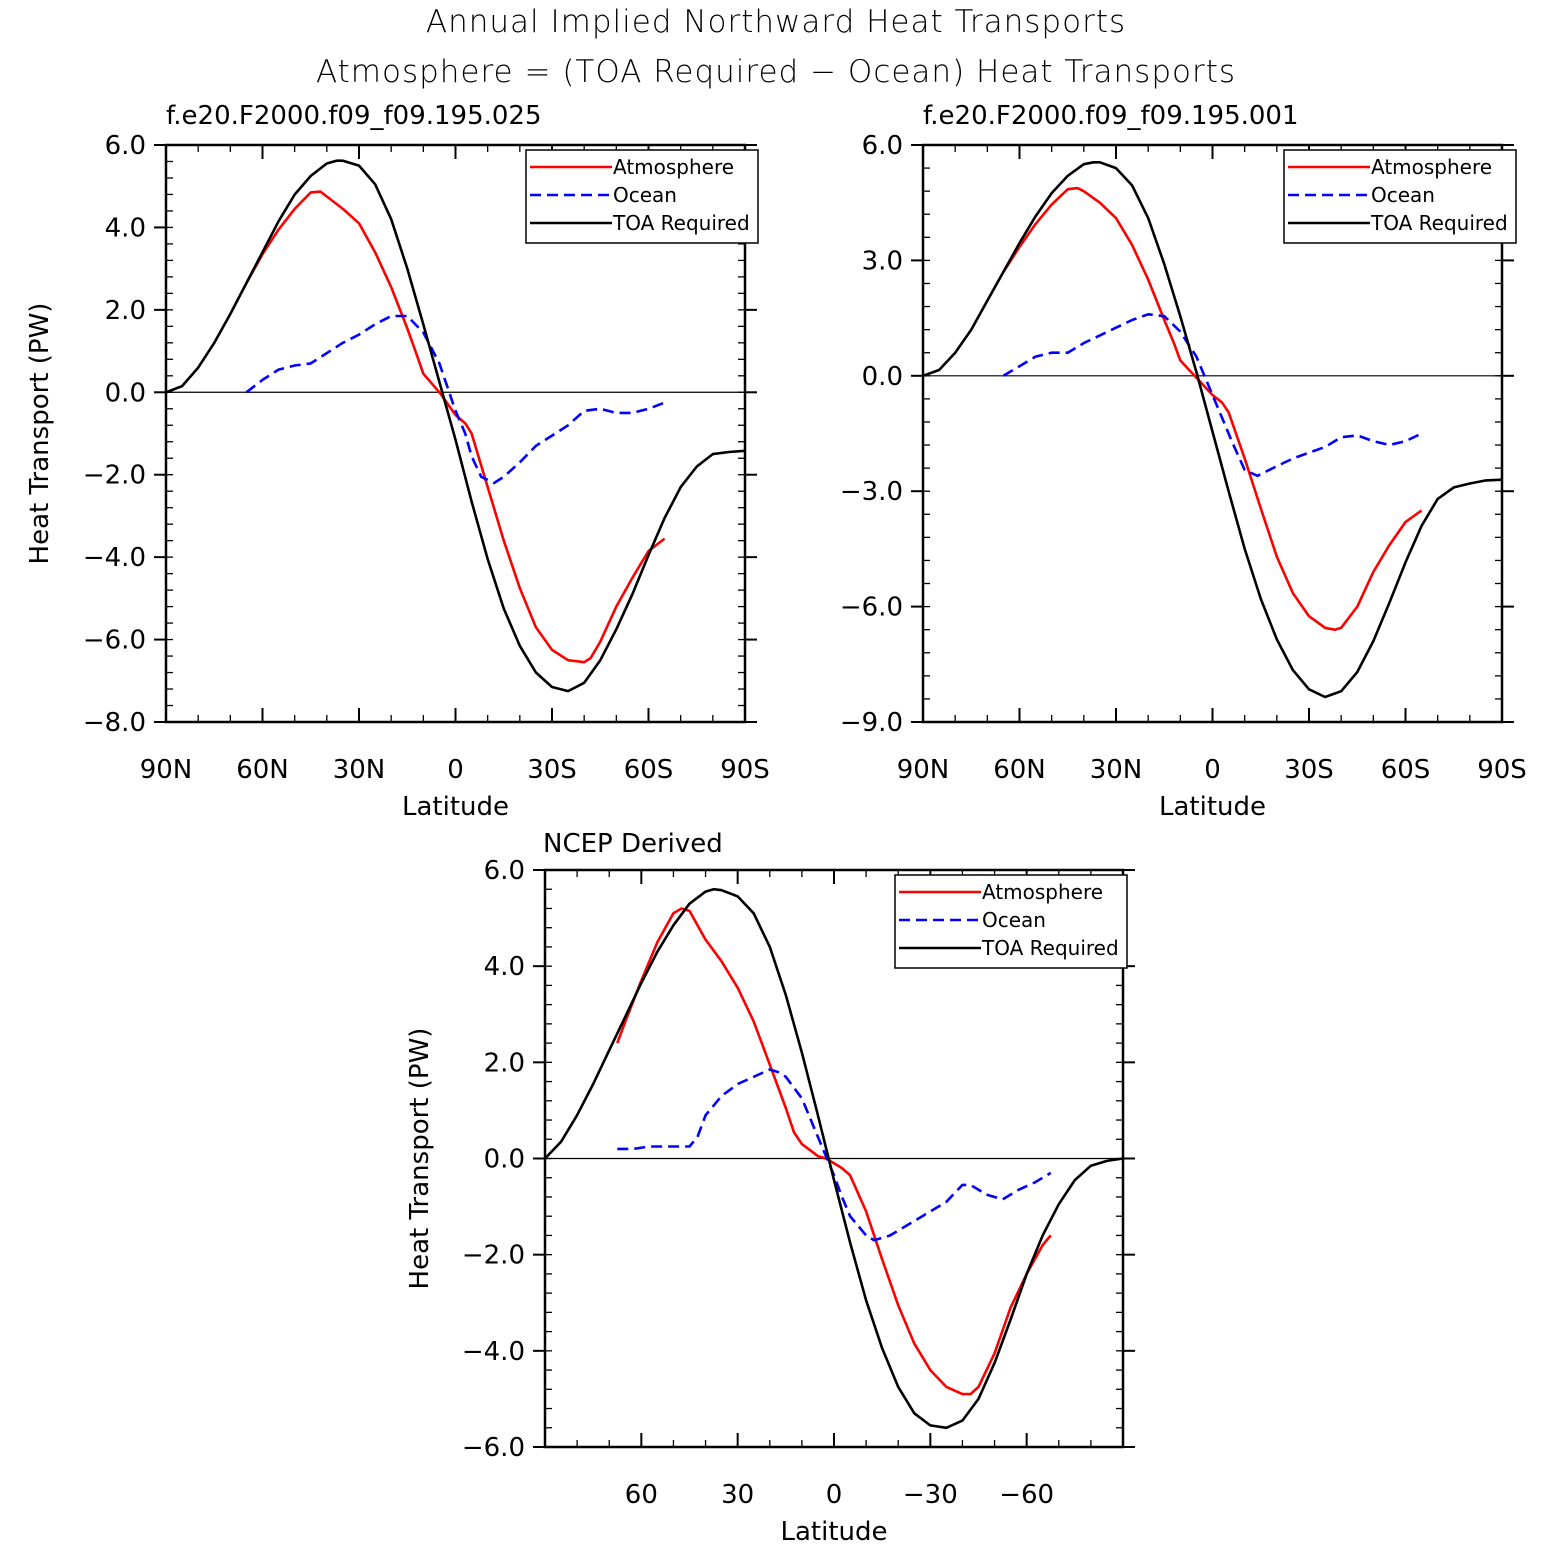 This screenshot has height=1552, width=1552. I want to click on y-tick-label: −8.0, so click(114, 723).